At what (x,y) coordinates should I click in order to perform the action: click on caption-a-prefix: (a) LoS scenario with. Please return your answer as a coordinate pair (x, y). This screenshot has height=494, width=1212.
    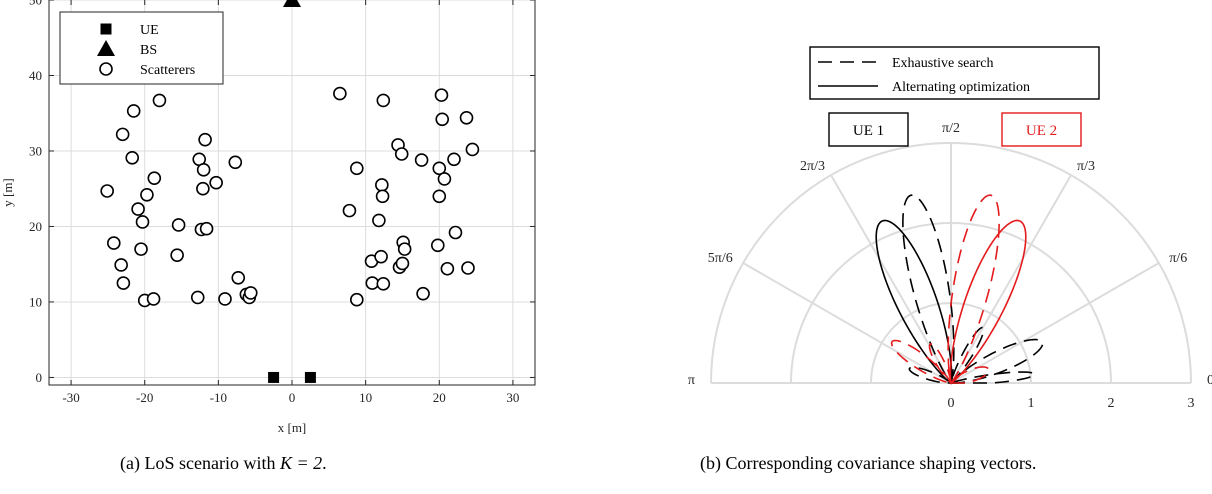
    Looking at the image, I should click on (200, 463).